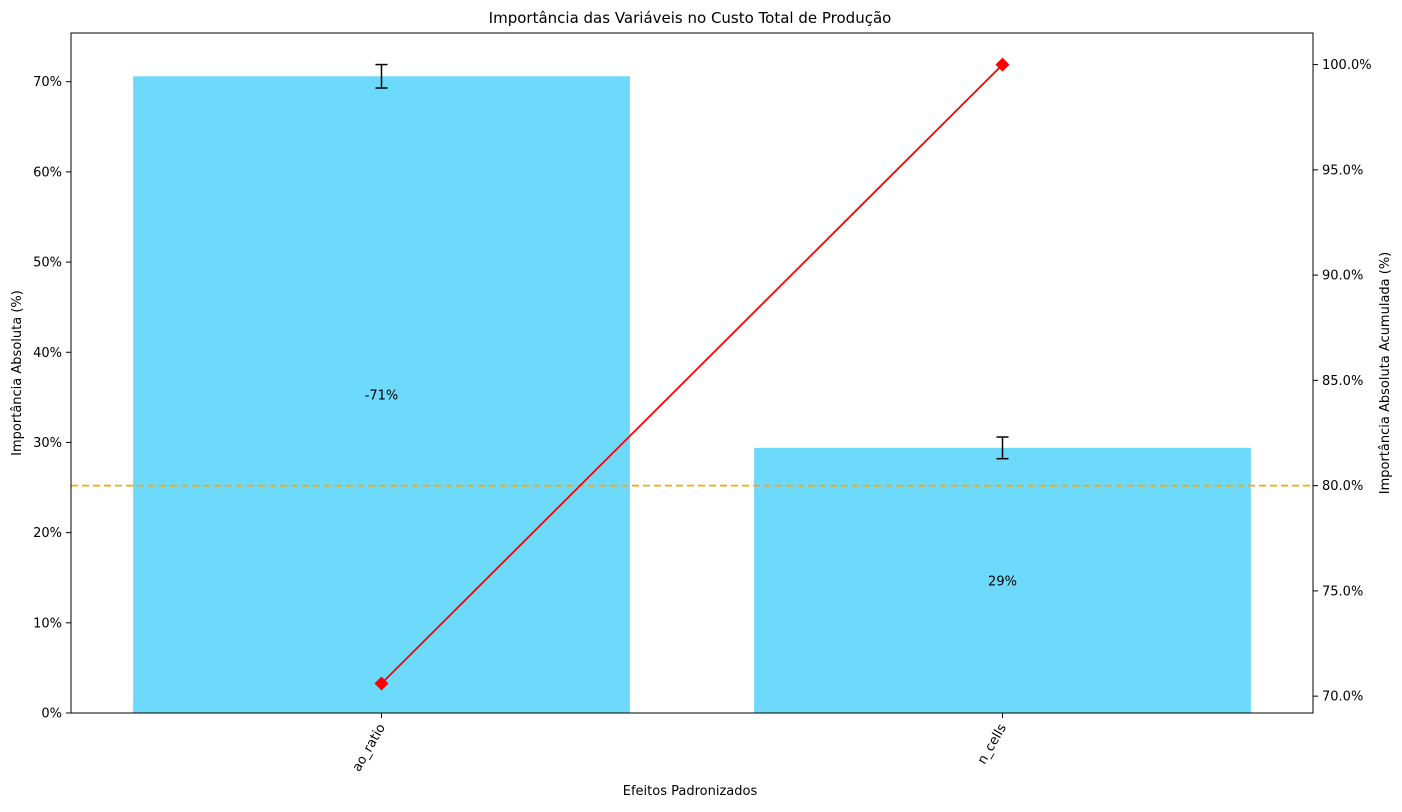 The image size is (1402, 812). I want to click on cumulative-point-ao_ratio, so click(381, 683).